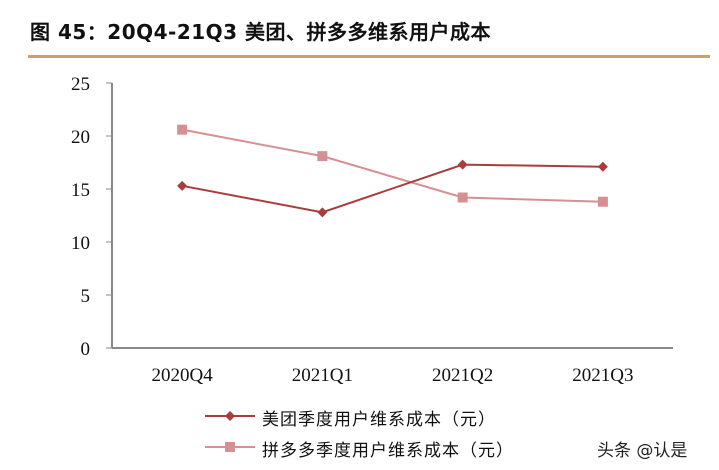 This screenshot has width=719, height=470. What do you see at coordinates (642, 451) in the screenshot?
I see `watermark: 头条 @认是` at bounding box center [642, 451].